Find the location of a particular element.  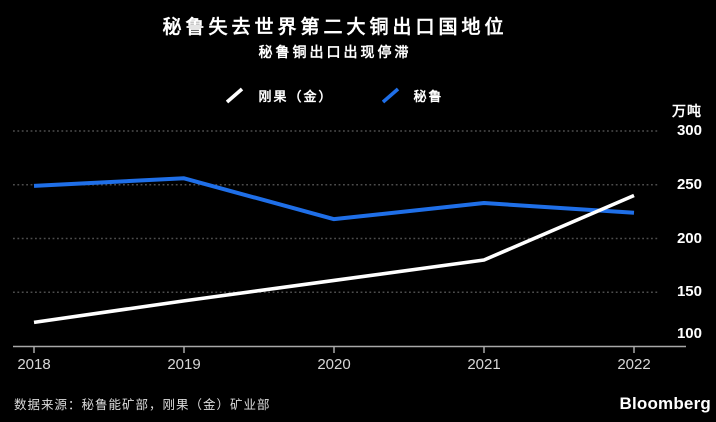

legend-marker-peru is located at coordinates (390, 95).